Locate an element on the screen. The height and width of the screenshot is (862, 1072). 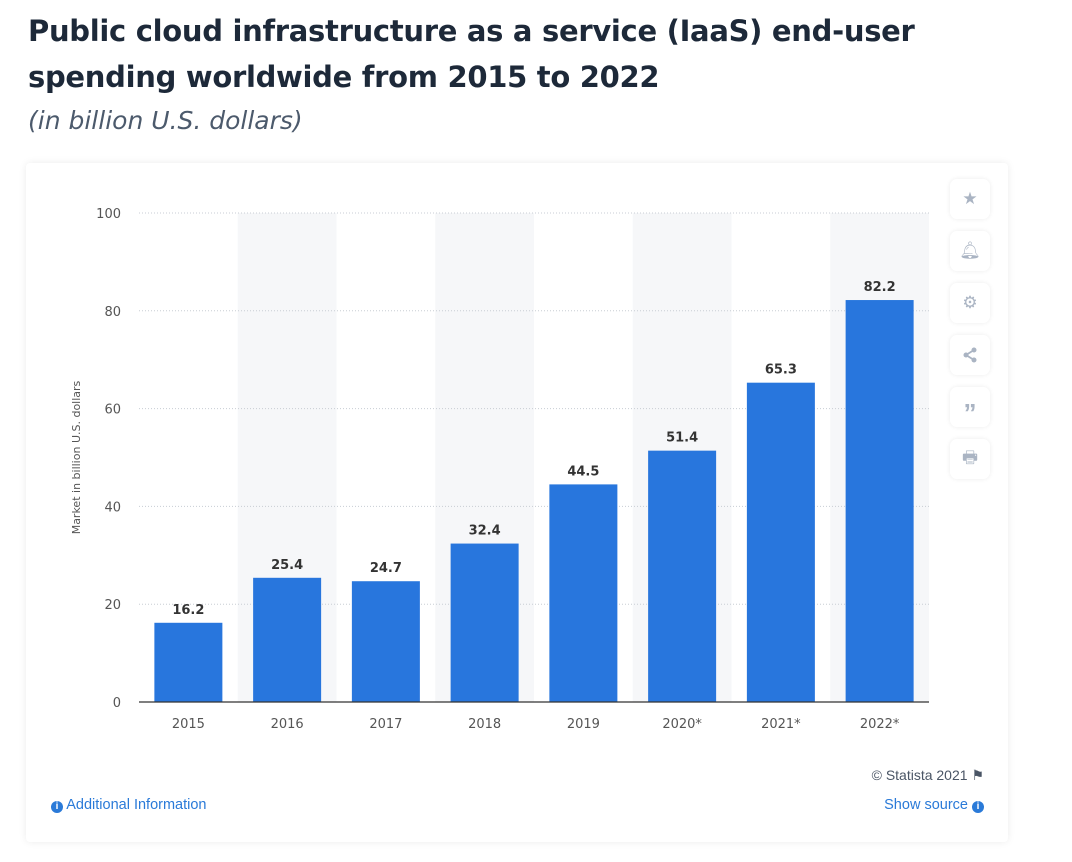
toolbar: ★ 🔔︎ ⚙ ” 🖶 is located at coordinates (970, 335).